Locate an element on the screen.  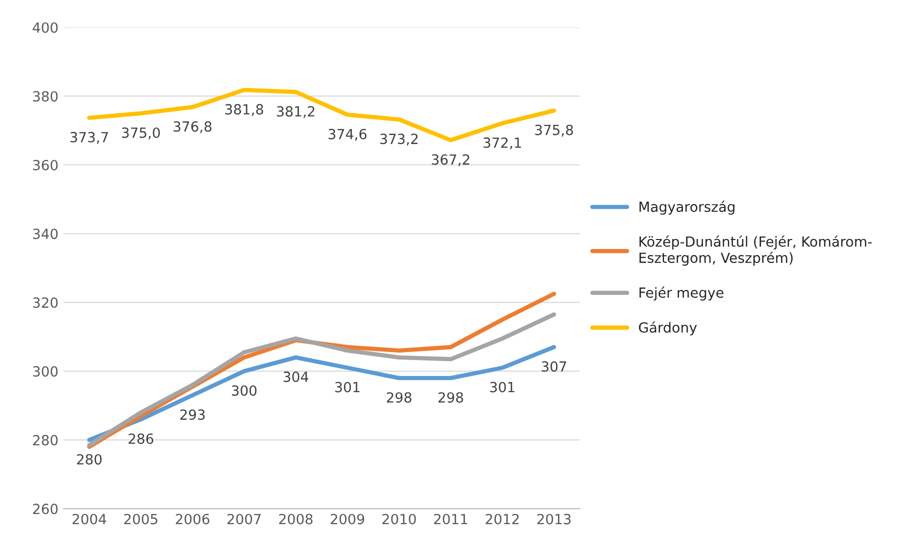
y-tick-label: 260 is located at coordinates (45, 509).